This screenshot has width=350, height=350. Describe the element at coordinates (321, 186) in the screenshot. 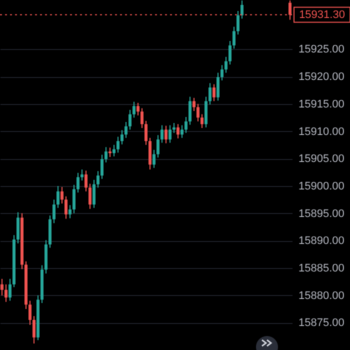

I see `y-tick-label: 15900.00` at that location.